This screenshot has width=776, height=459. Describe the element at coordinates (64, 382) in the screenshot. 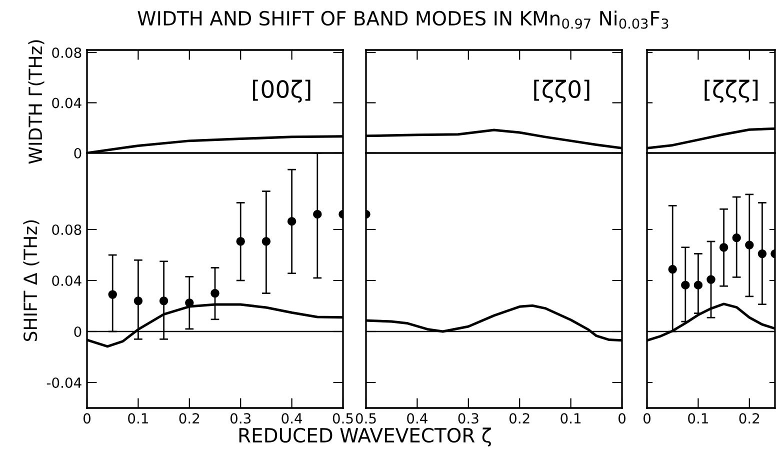

I see `y-tick-label: -0.04` at that location.